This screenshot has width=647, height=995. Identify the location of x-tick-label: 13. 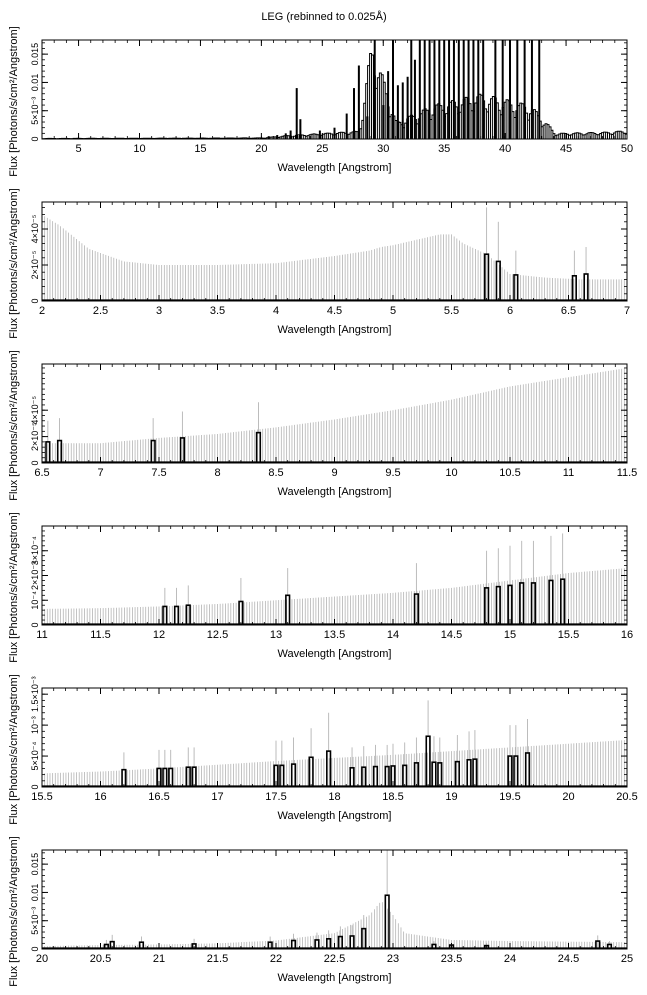
(276, 635).